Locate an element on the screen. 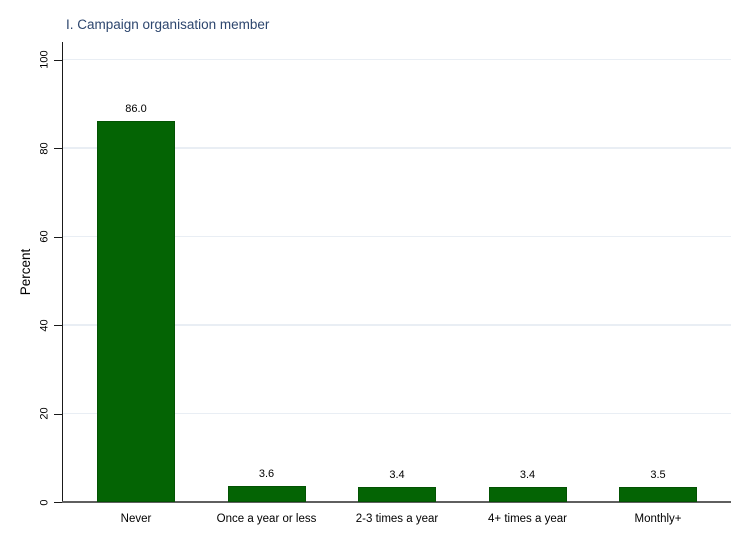 The image size is (750, 545). x-category-label-monthly: Monthly+ is located at coordinates (658, 519).